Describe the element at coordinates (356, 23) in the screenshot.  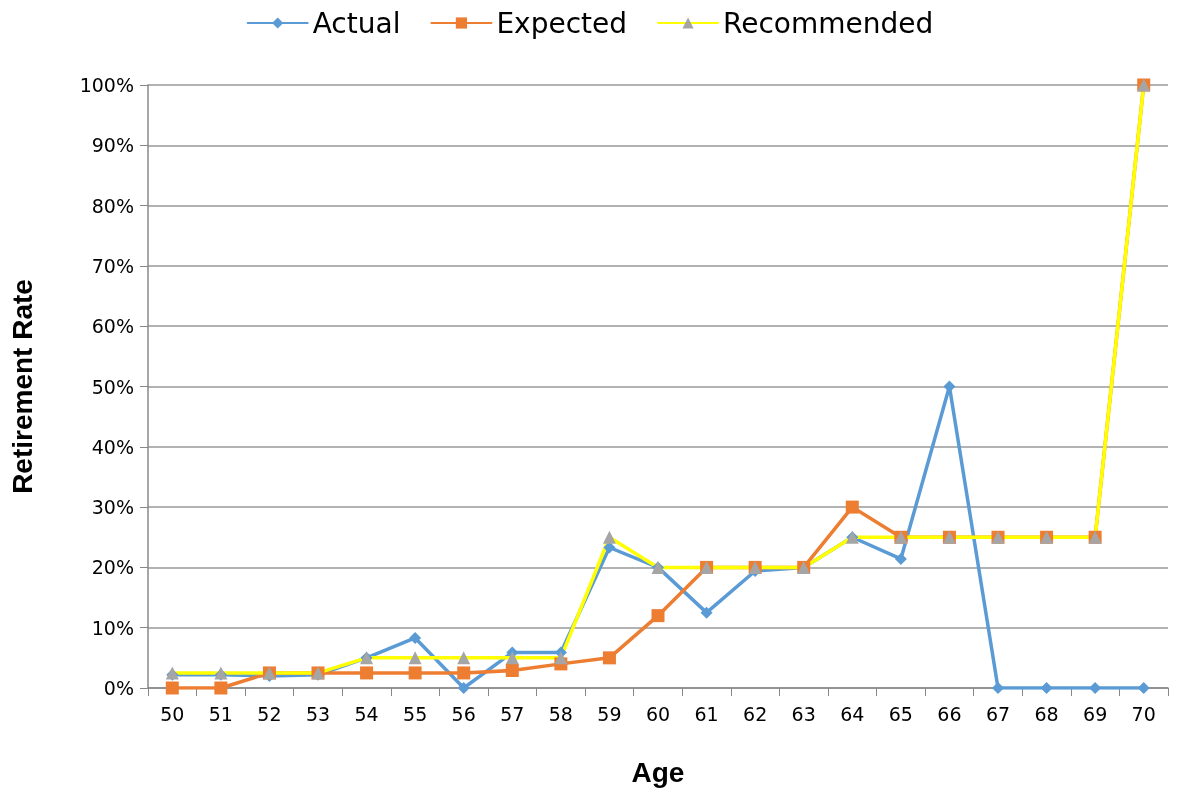
I see `legend-label: Actual` at that location.